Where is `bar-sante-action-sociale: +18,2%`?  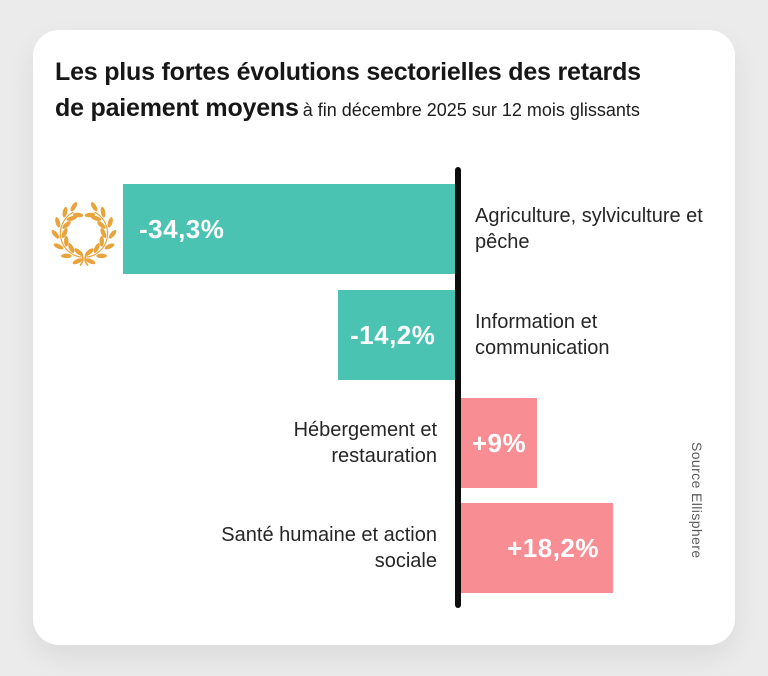 bar-sante-action-sociale: +18,2% is located at coordinates (537, 548).